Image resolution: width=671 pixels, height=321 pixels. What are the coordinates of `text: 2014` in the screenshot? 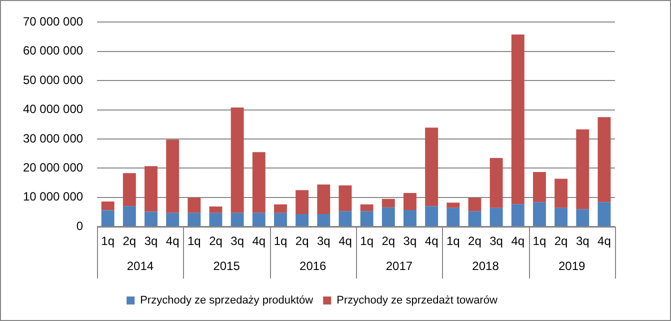 It's located at (140, 265).